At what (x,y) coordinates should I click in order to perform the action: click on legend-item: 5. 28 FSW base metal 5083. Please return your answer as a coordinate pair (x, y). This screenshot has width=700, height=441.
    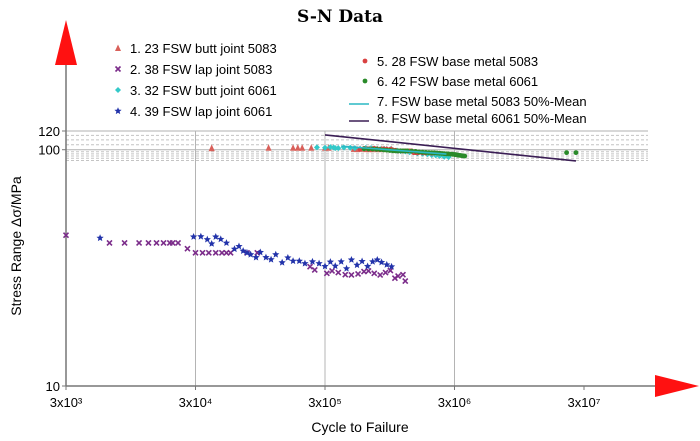
    Looking at the image, I should click on (450, 61).